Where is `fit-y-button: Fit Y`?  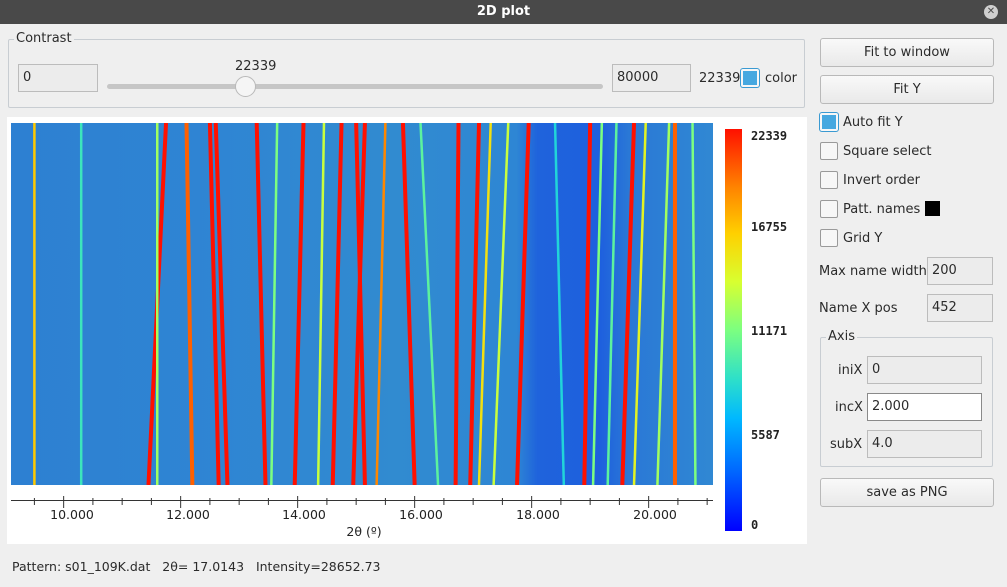 fit-y-button: Fit Y is located at coordinates (907, 89).